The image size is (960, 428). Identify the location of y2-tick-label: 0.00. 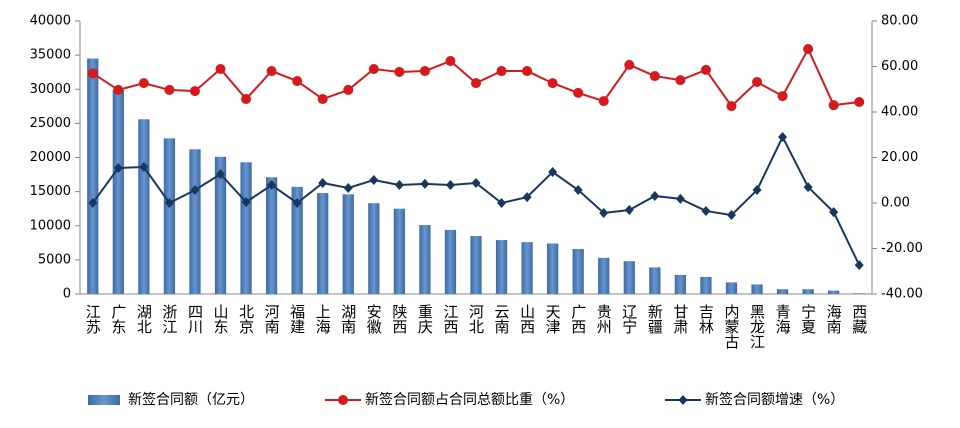
(895, 203).